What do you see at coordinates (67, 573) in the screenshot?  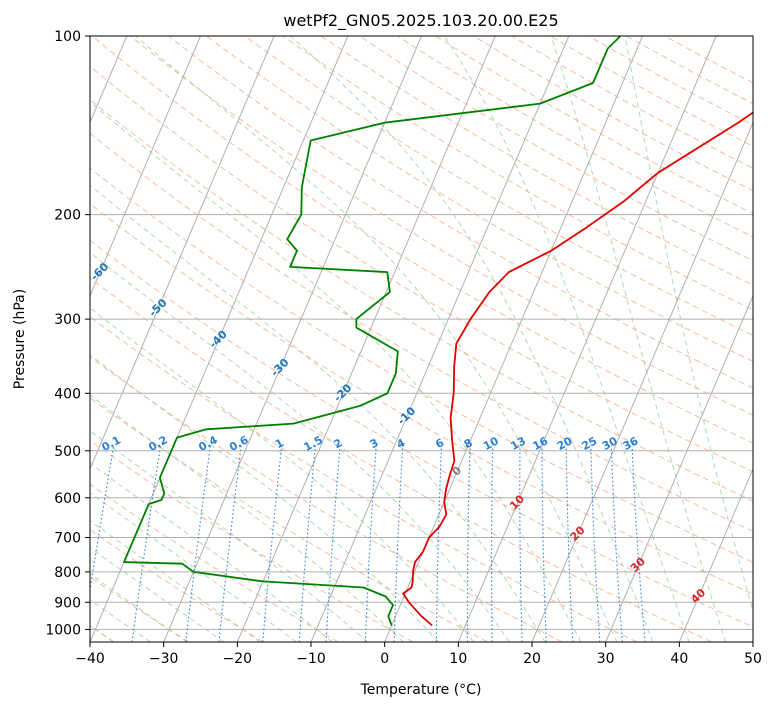 I see `y-tick-label: 800` at bounding box center [67, 573].